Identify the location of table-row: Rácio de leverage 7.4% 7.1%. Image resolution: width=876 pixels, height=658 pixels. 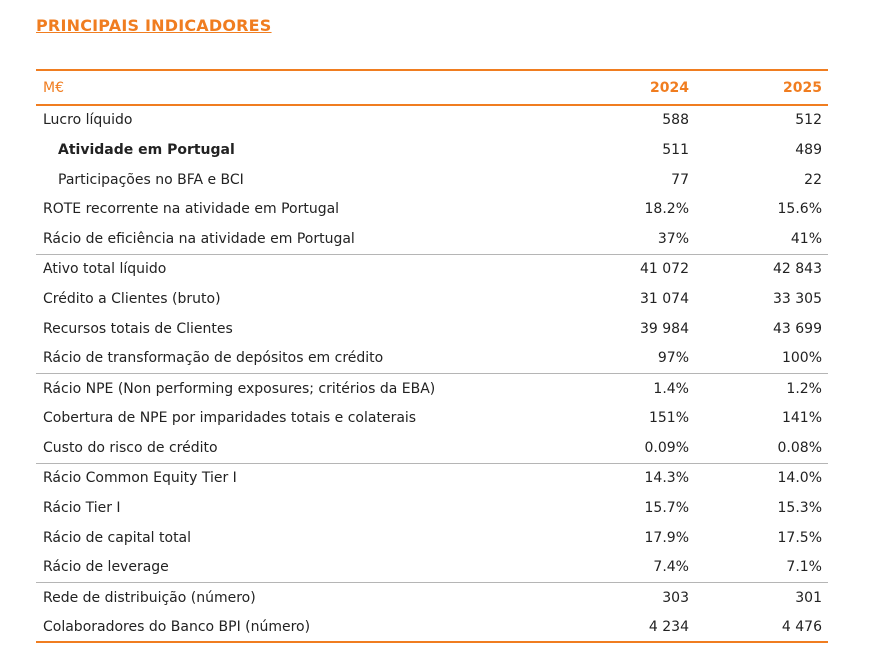
(432, 568).